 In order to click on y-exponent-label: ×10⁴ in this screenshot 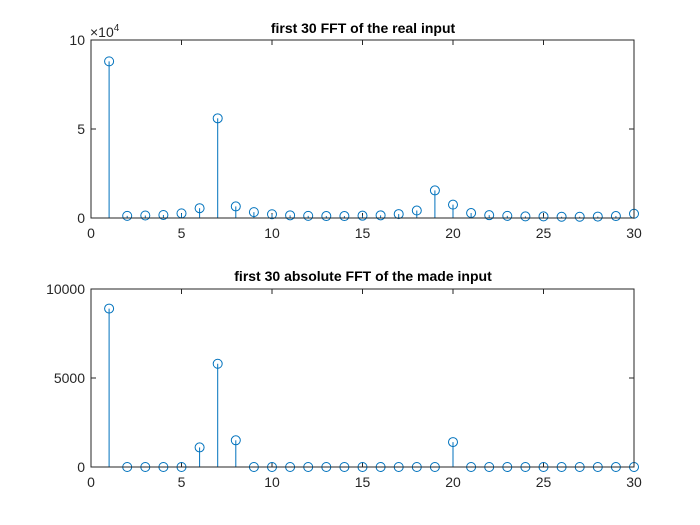, I will do `click(105, 31)`.